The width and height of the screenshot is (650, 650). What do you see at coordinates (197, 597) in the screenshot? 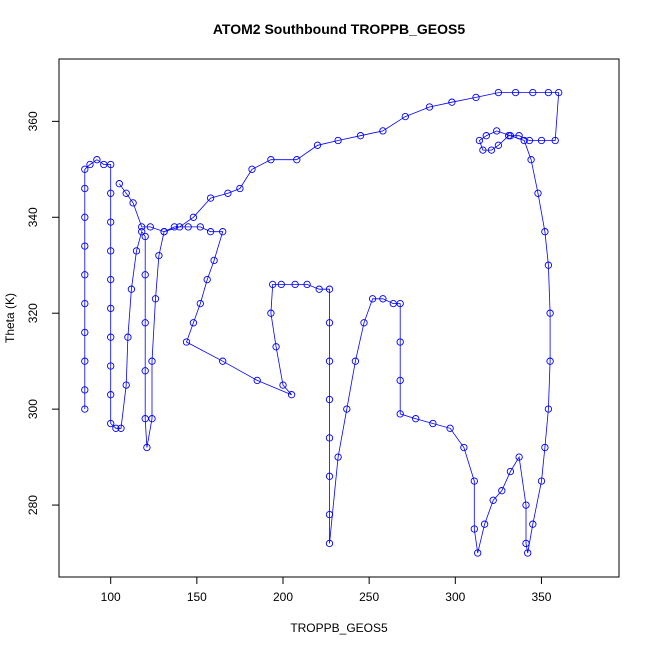
I see `x-tick-label: 150` at bounding box center [197, 597].